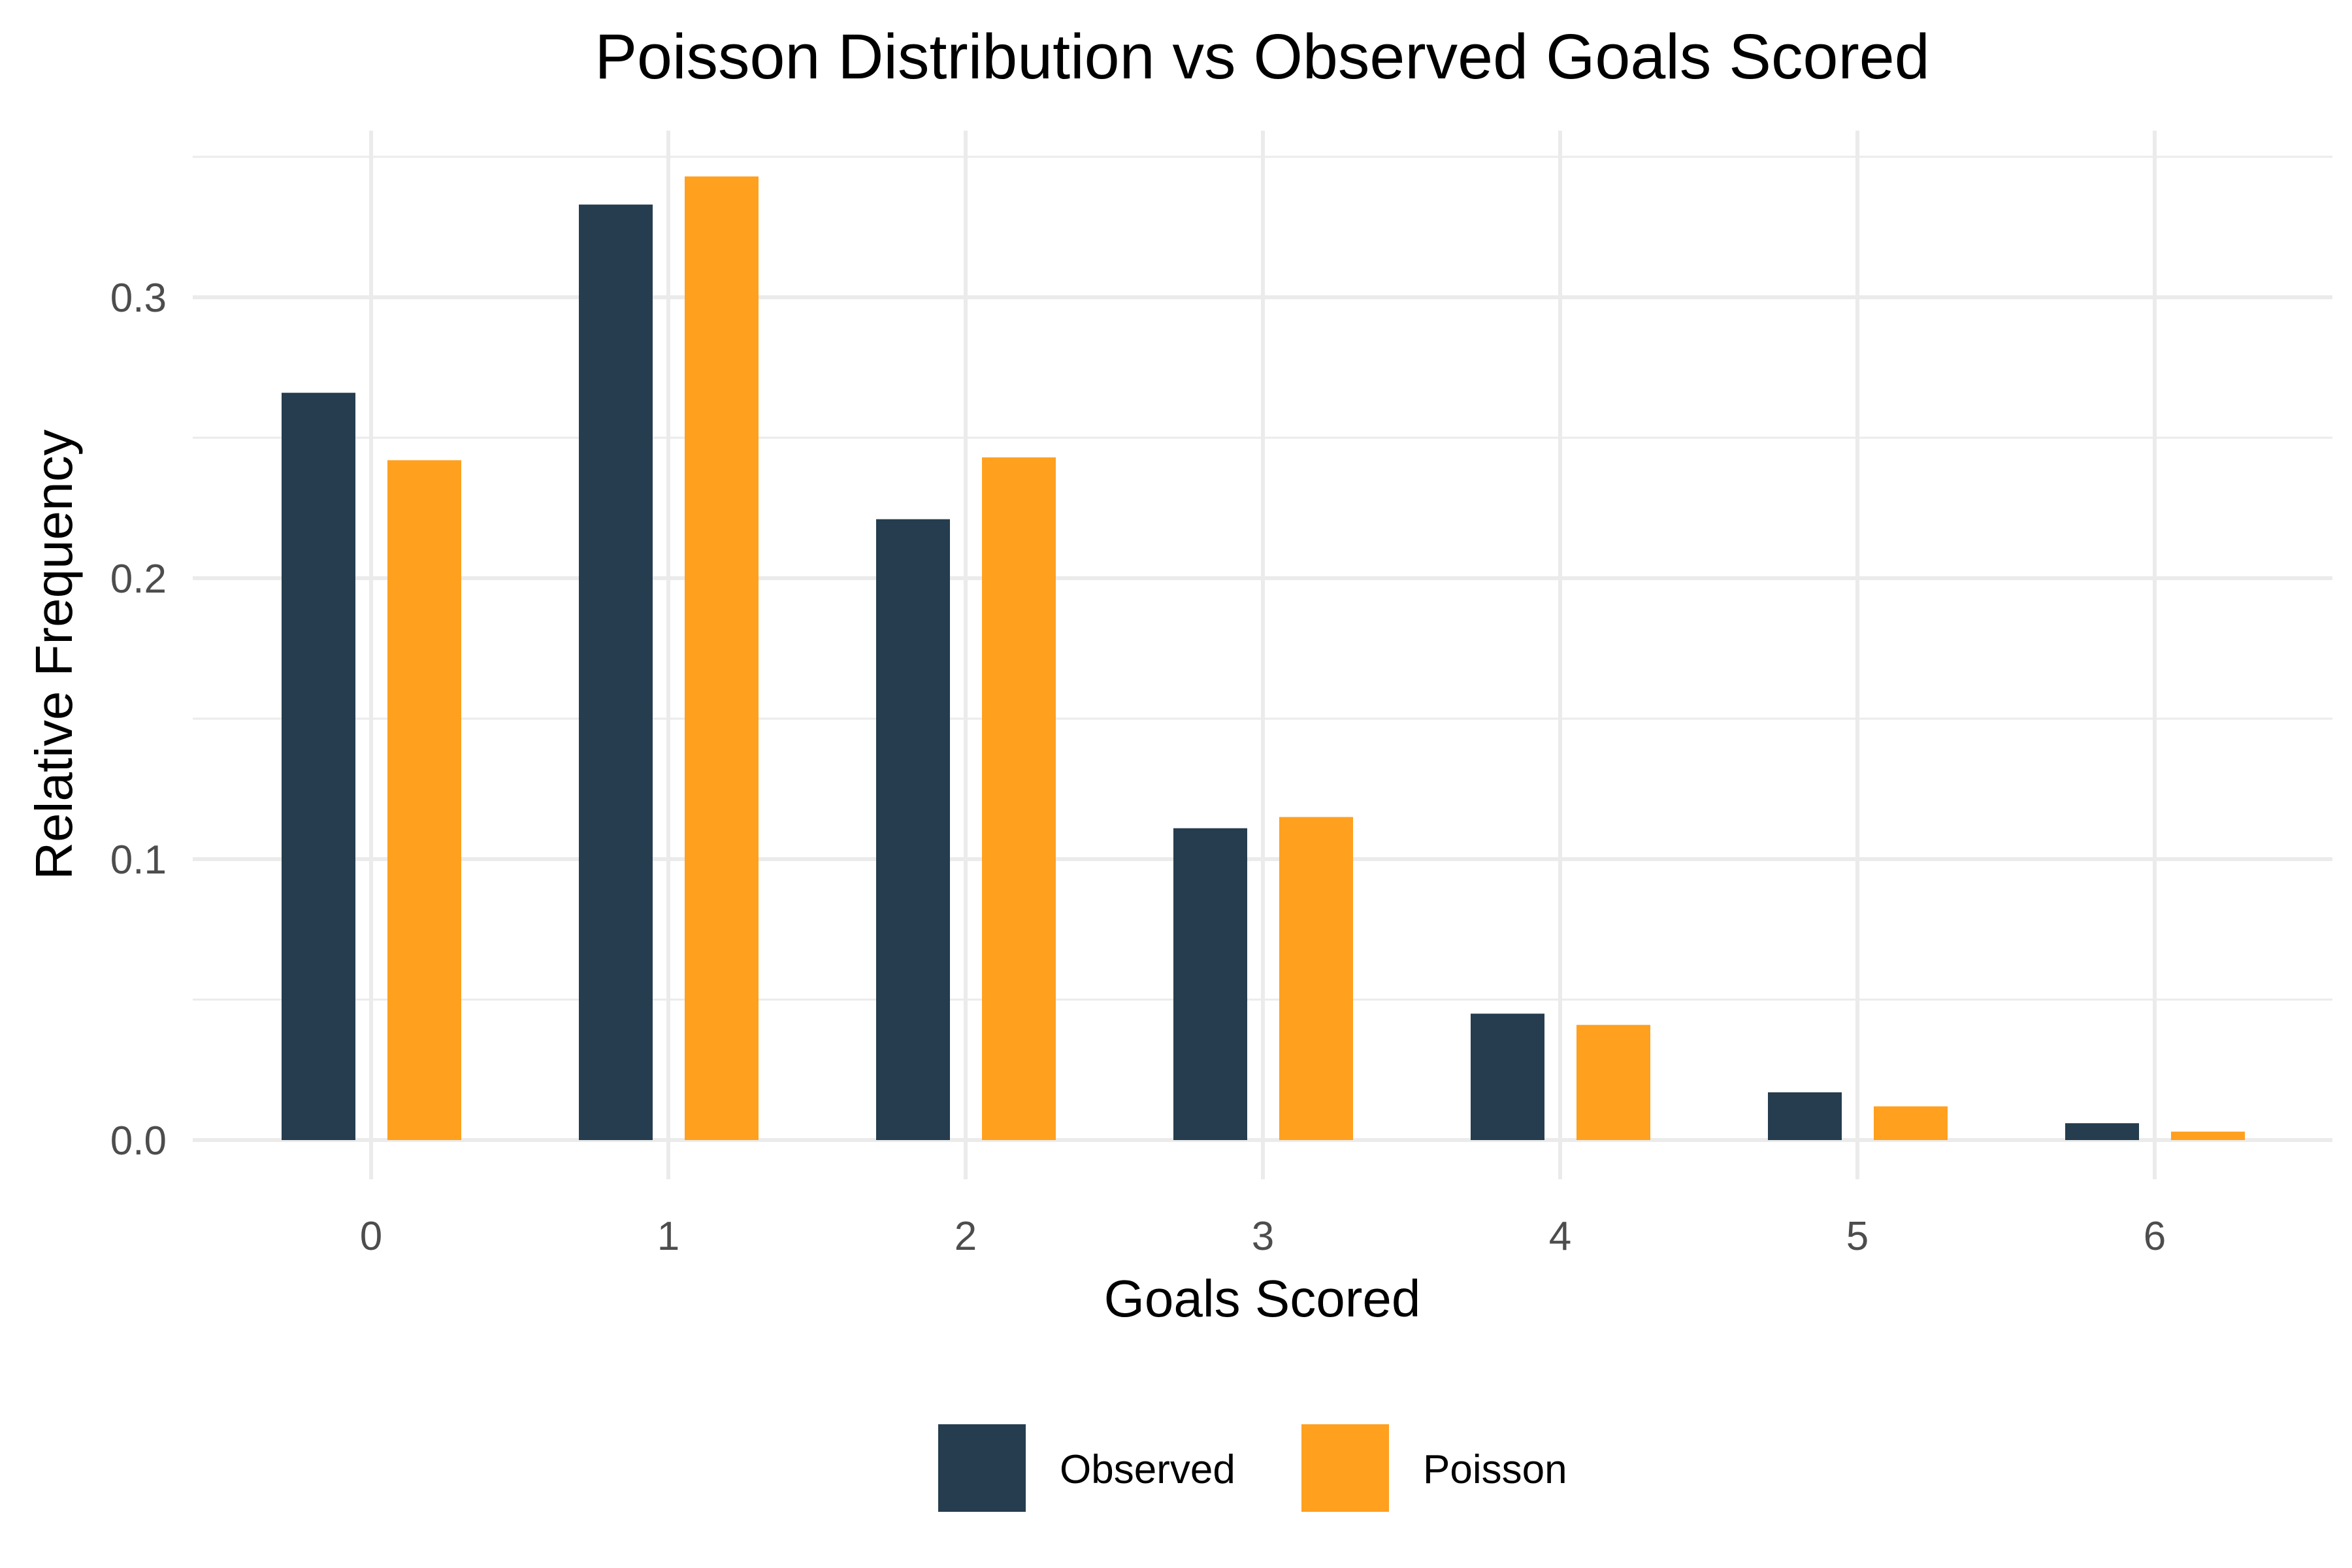 This screenshot has height=1568, width=2352. Describe the element at coordinates (1252, 1468) in the screenshot. I see `legend: Observed Poisson` at that location.